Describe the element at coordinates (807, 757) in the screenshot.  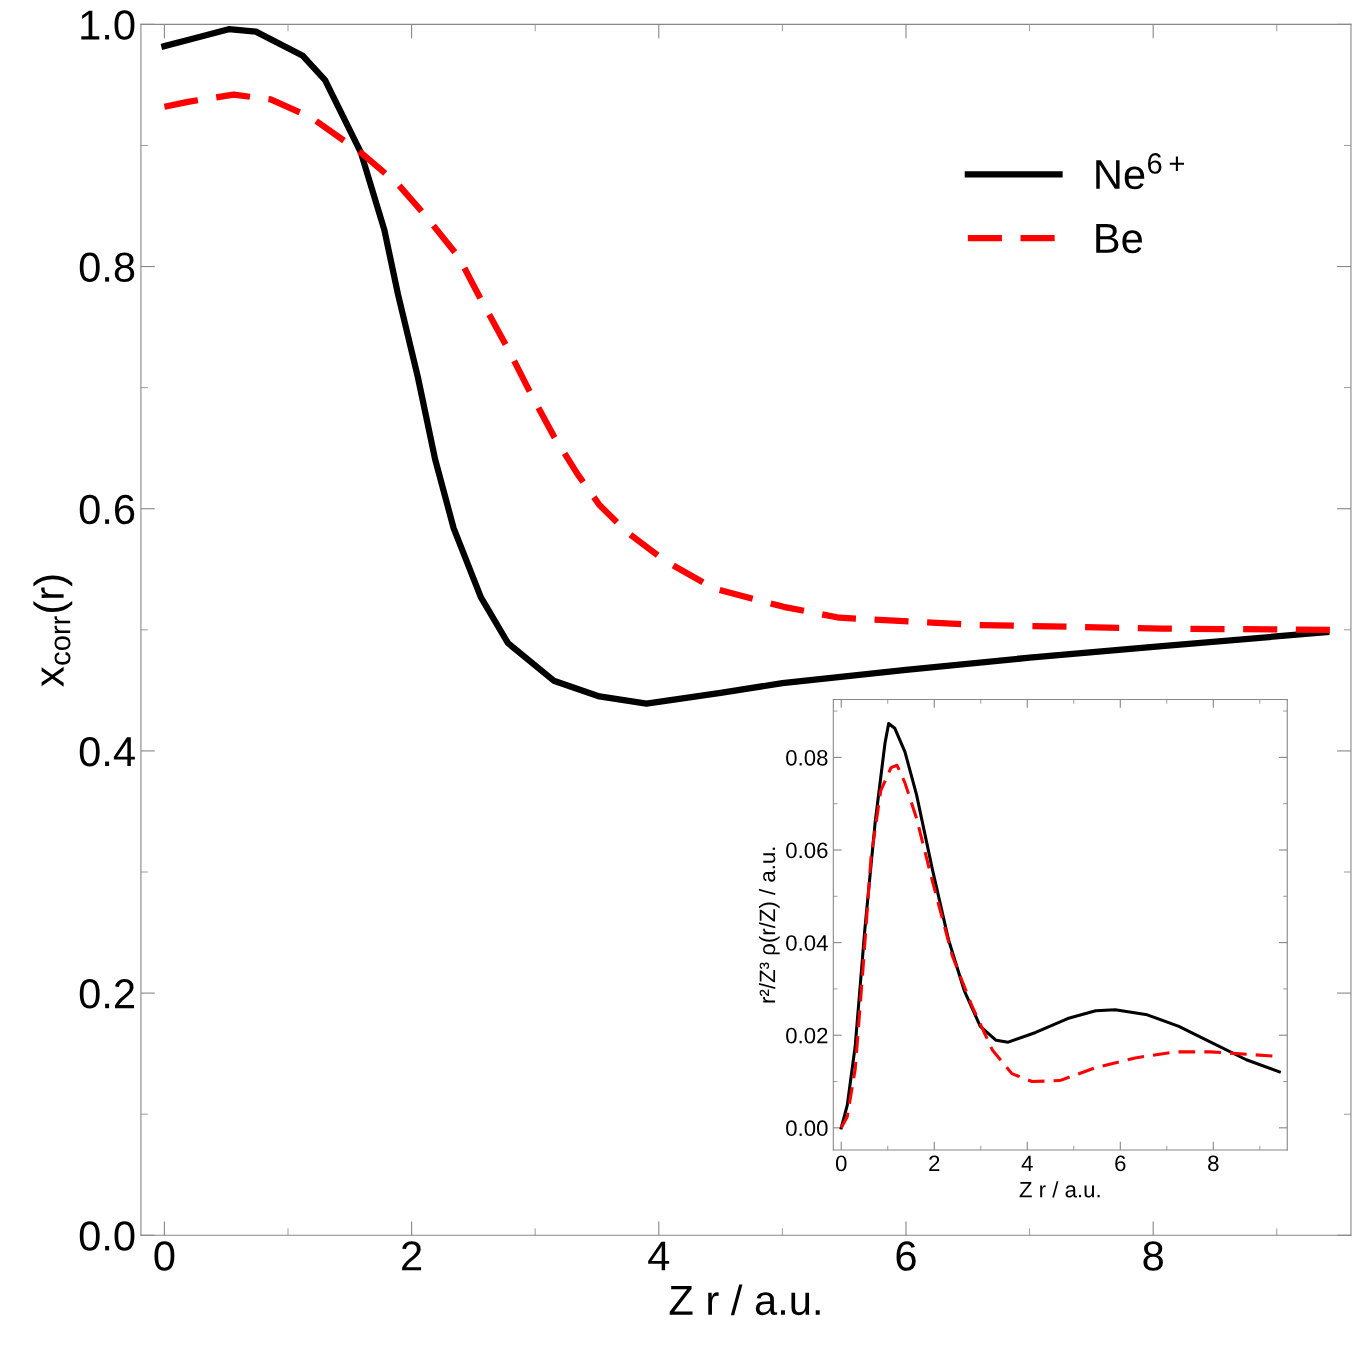
I see `y-tick-label: 0.08` at that location.